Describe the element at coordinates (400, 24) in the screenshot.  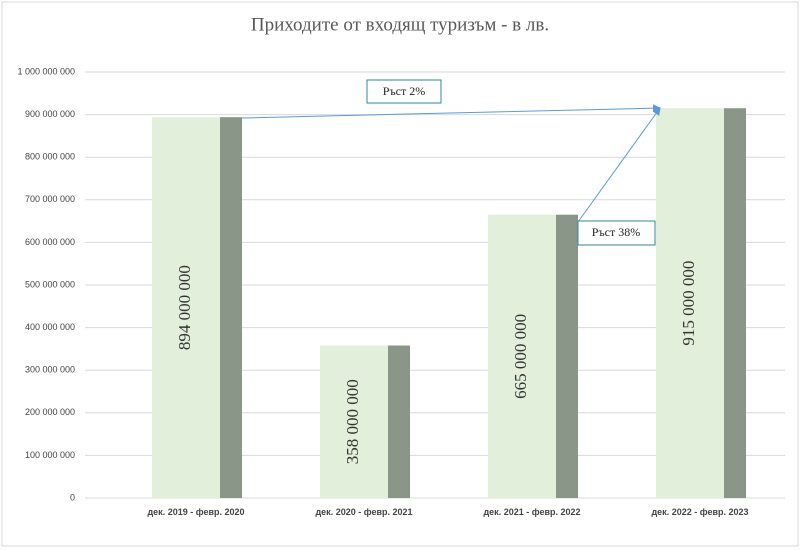
I see `chart-title: Приходите от входящ туризъм - в лв.` at that location.